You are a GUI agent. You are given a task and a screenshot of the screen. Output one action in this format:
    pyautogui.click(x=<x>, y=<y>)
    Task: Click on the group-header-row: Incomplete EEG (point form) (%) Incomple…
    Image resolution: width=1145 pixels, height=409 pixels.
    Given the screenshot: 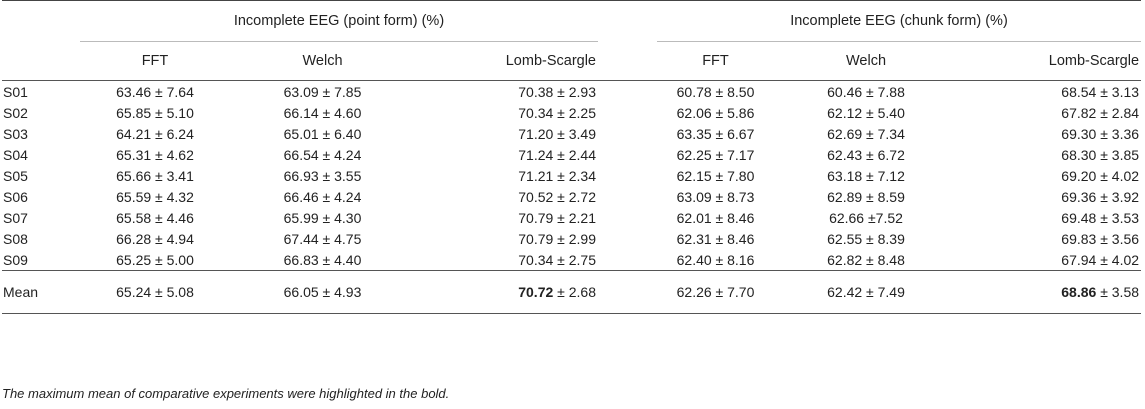 What is the action you would take?
    pyautogui.click(x=572, y=21)
    